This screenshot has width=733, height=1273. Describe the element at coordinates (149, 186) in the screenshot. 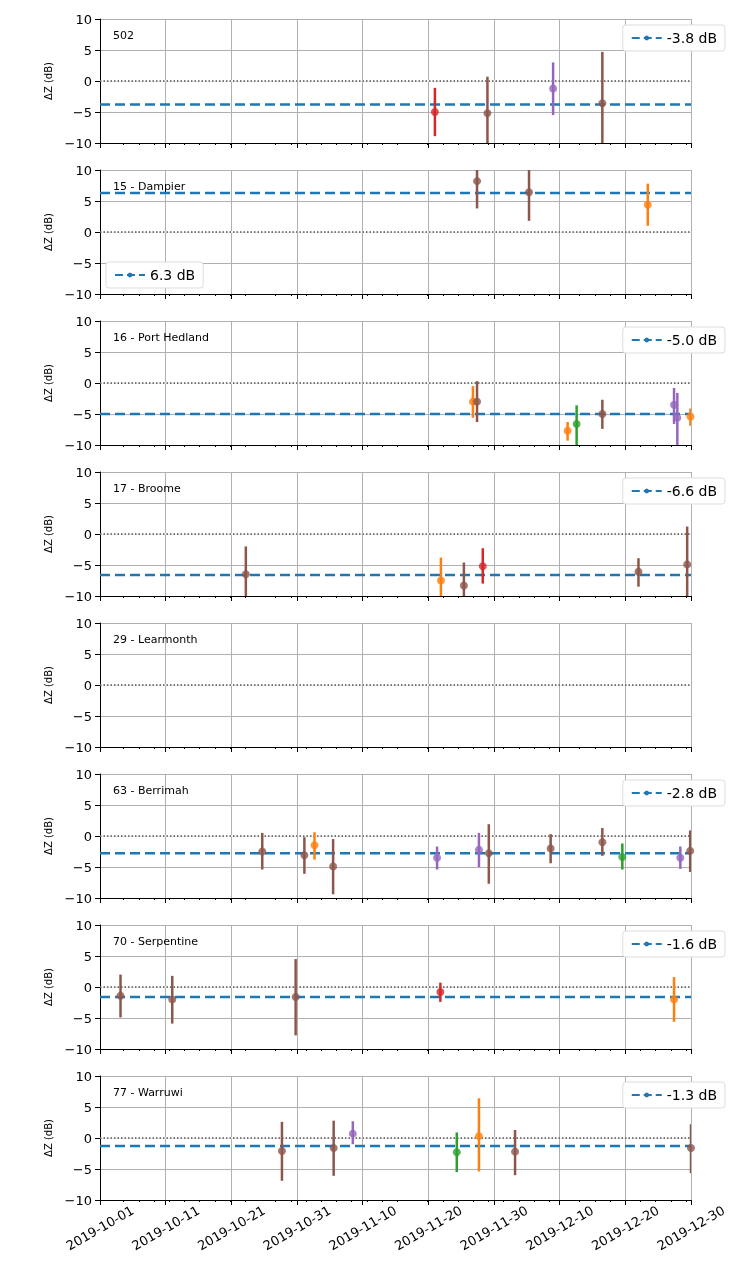

I see `text: 15 - Dampier` at that location.